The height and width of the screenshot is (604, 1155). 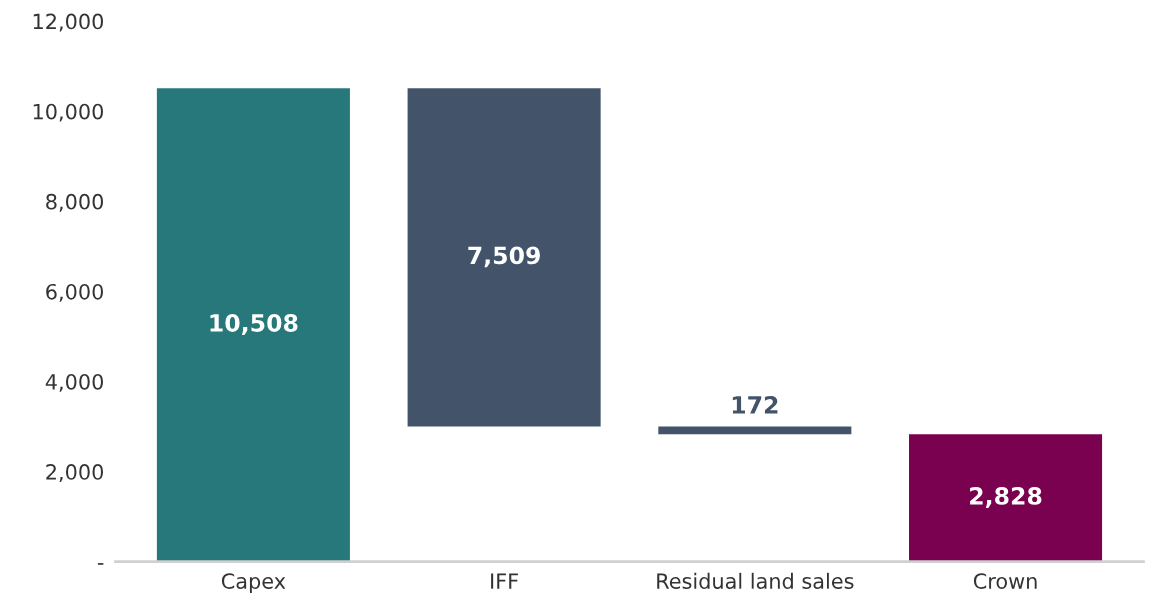 I want to click on data-label: 172, so click(x=755, y=405).